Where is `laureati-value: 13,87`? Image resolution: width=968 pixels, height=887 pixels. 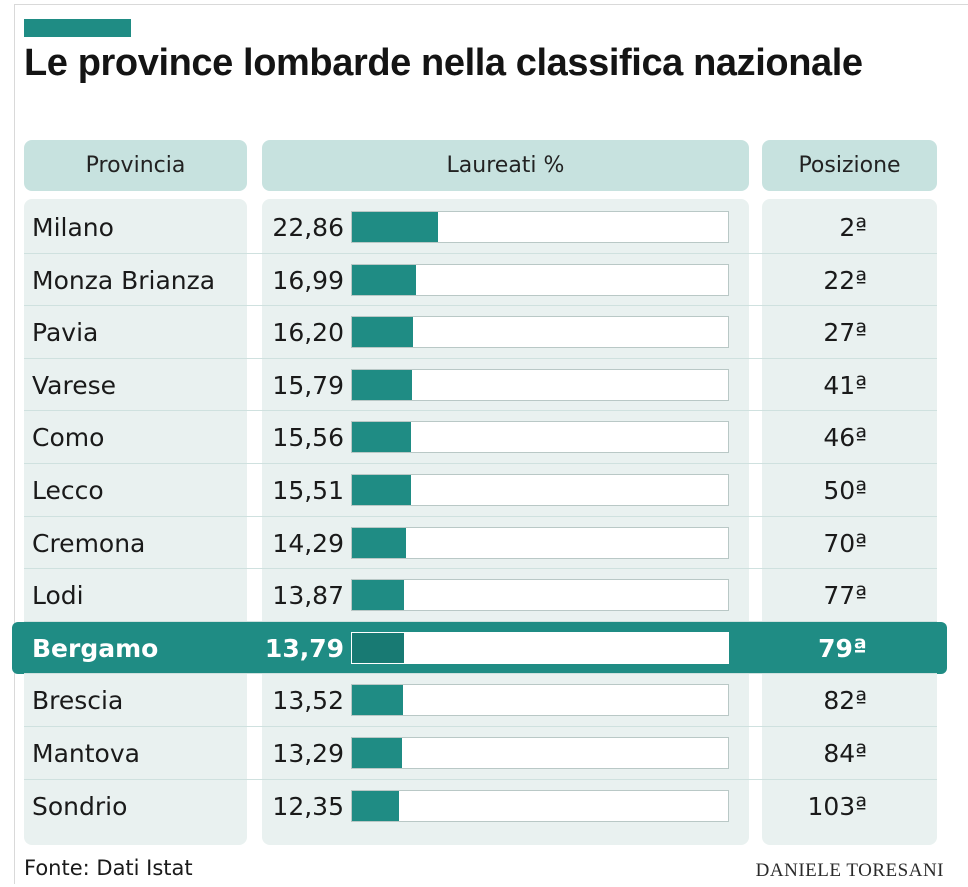 laureati-value: 13,87 is located at coordinates (308, 595).